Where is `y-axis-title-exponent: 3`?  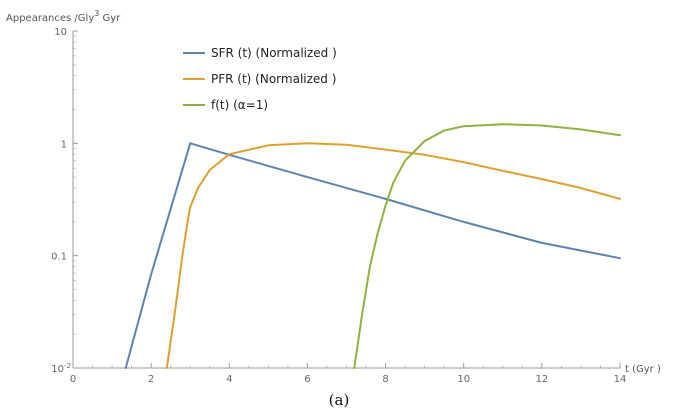 y-axis-title-exponent: 3 is located at coordinates (96, 13).